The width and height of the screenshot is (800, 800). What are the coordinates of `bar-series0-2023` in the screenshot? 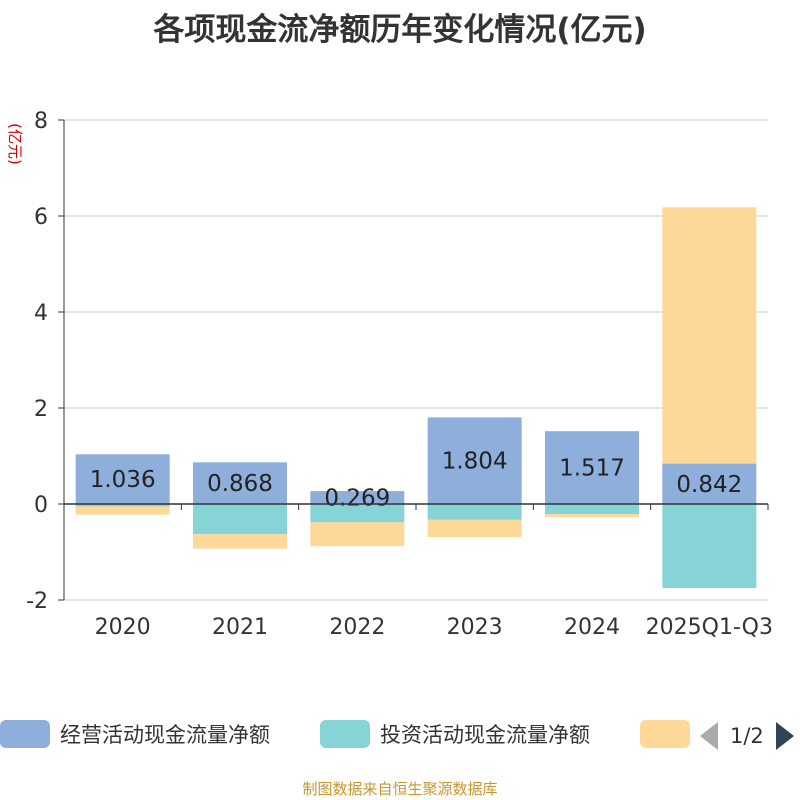 It's located at (474, 460).